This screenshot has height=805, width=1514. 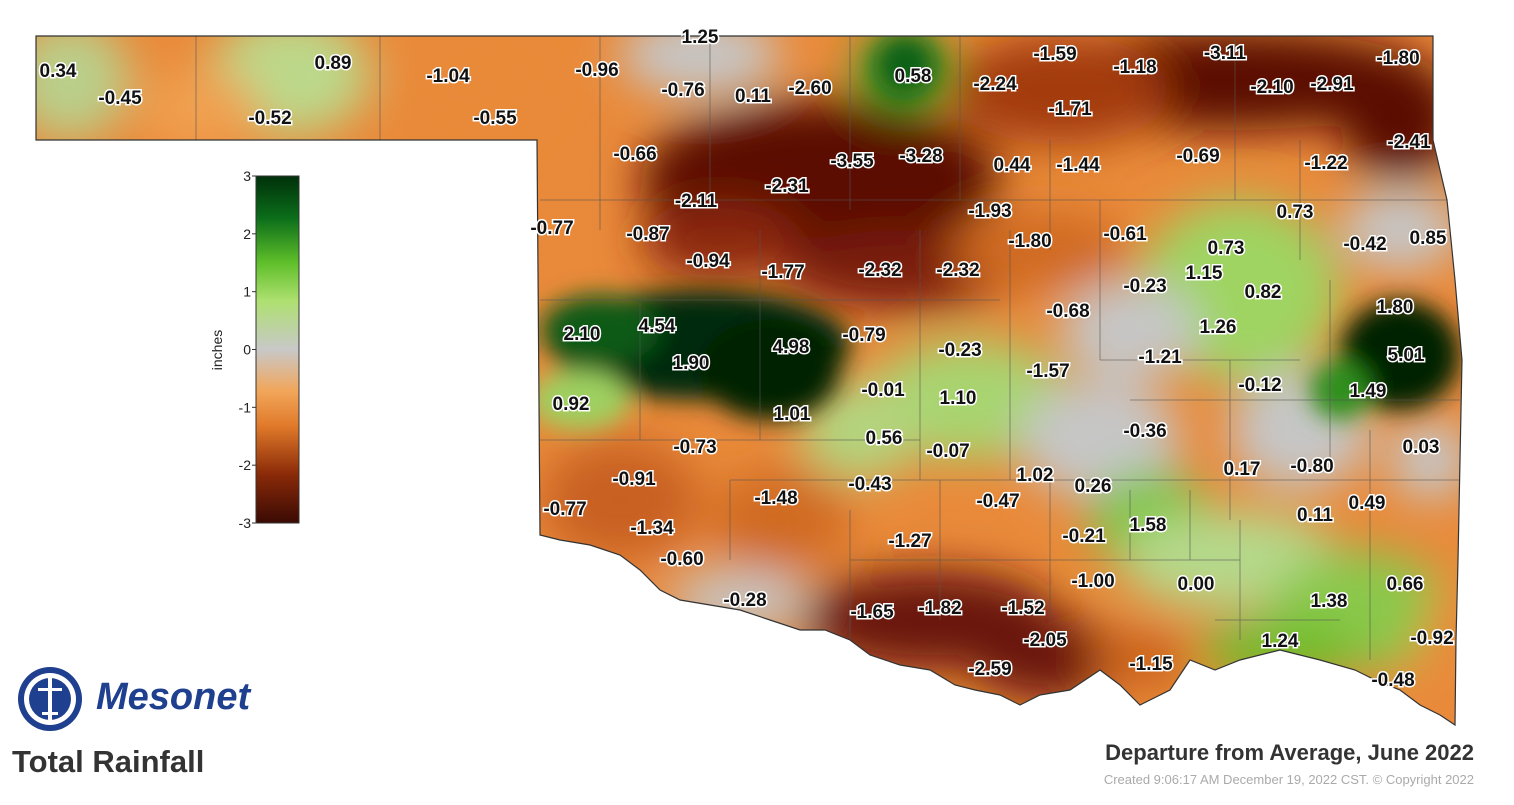 What do you see at coordinates (782, 272) in the screenshot?
I see `station-value-label: -1.77` at bounding box center [782, 272].